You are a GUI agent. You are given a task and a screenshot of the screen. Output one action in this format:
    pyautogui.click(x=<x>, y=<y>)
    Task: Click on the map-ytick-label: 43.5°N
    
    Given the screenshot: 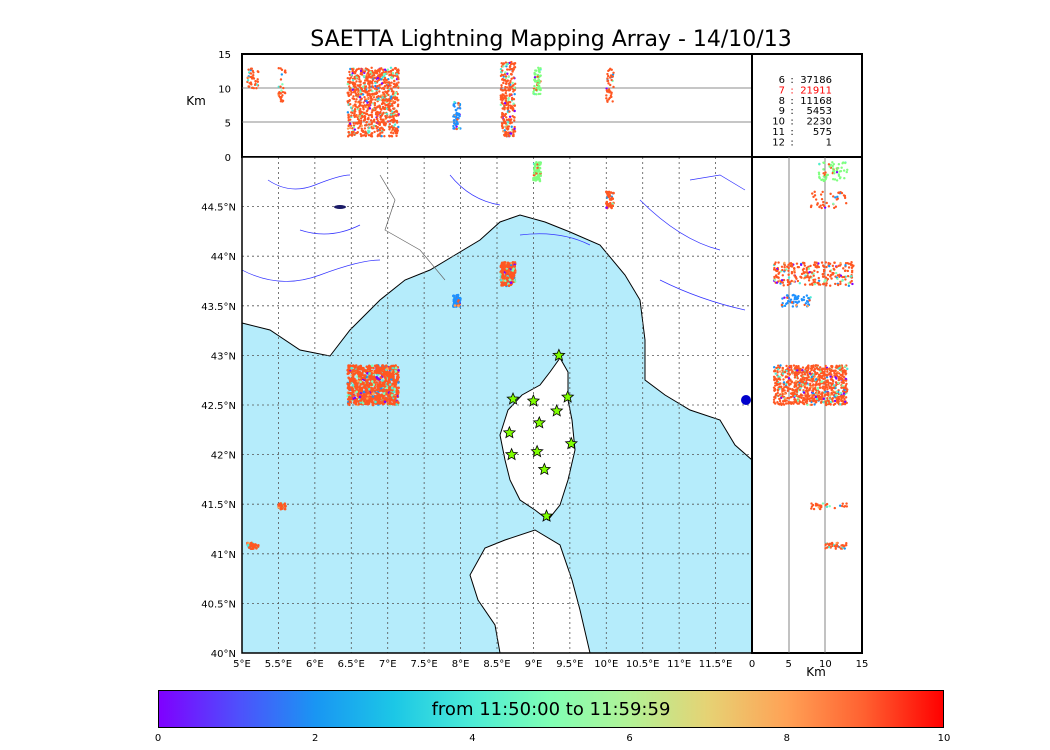 What is the action you would take?
    pyautogui.click(x=218, y=307)
    